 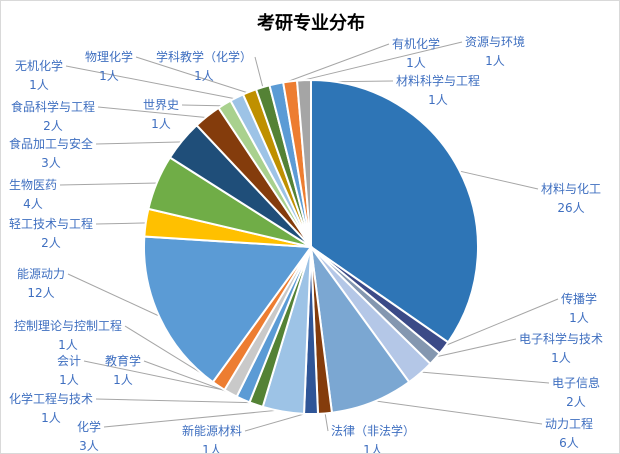 What do you see at coordinates (204, 56) in the screenshot?
I see `slice-label-20: 学科教学（化学）` at bounding box center [204, 56].